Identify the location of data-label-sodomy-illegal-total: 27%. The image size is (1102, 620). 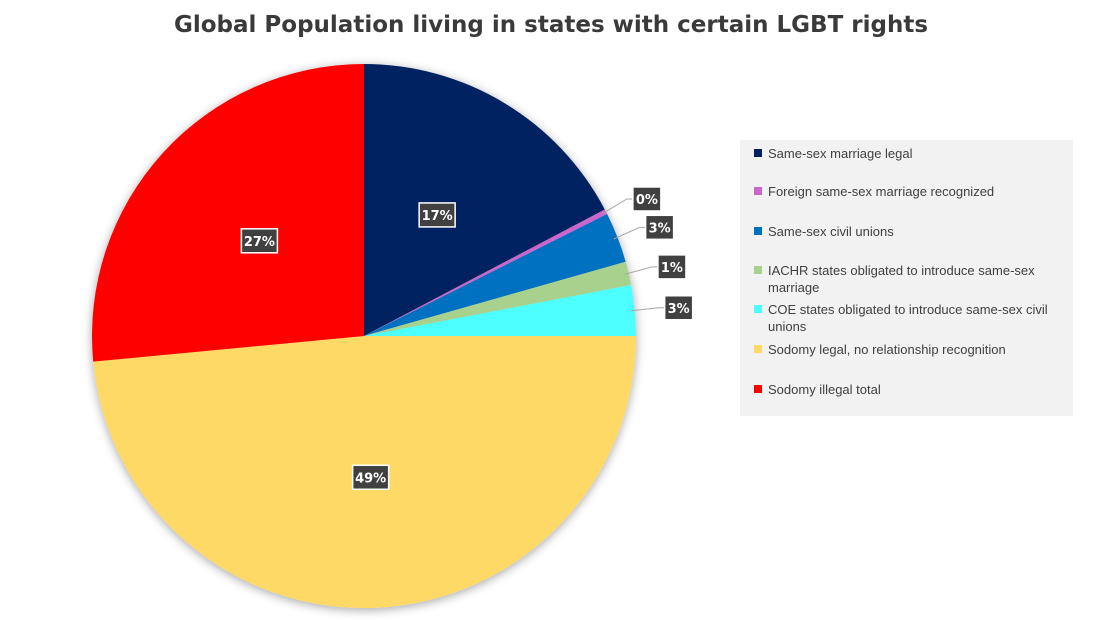
(259, 242).